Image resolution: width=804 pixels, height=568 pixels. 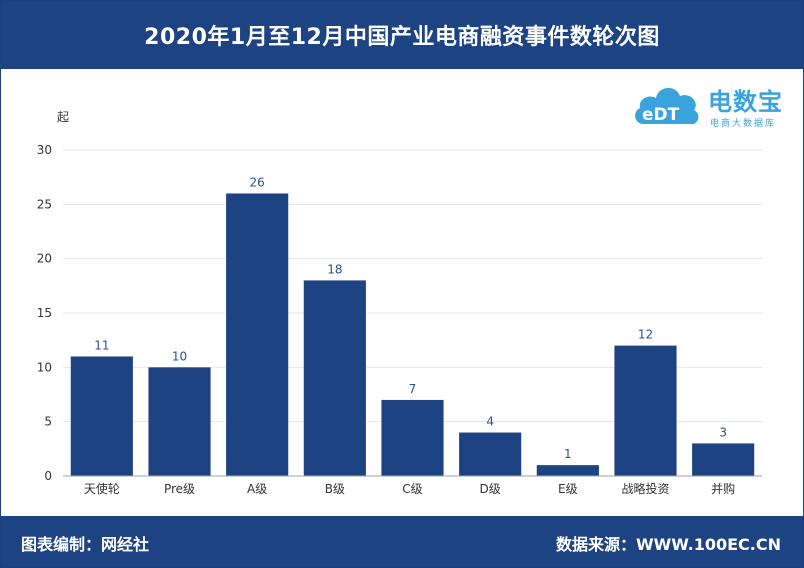 What do you see at coordinates (257, 182) in the screenshot?
I see `data-label: 26` at bounding box center [257, 182].